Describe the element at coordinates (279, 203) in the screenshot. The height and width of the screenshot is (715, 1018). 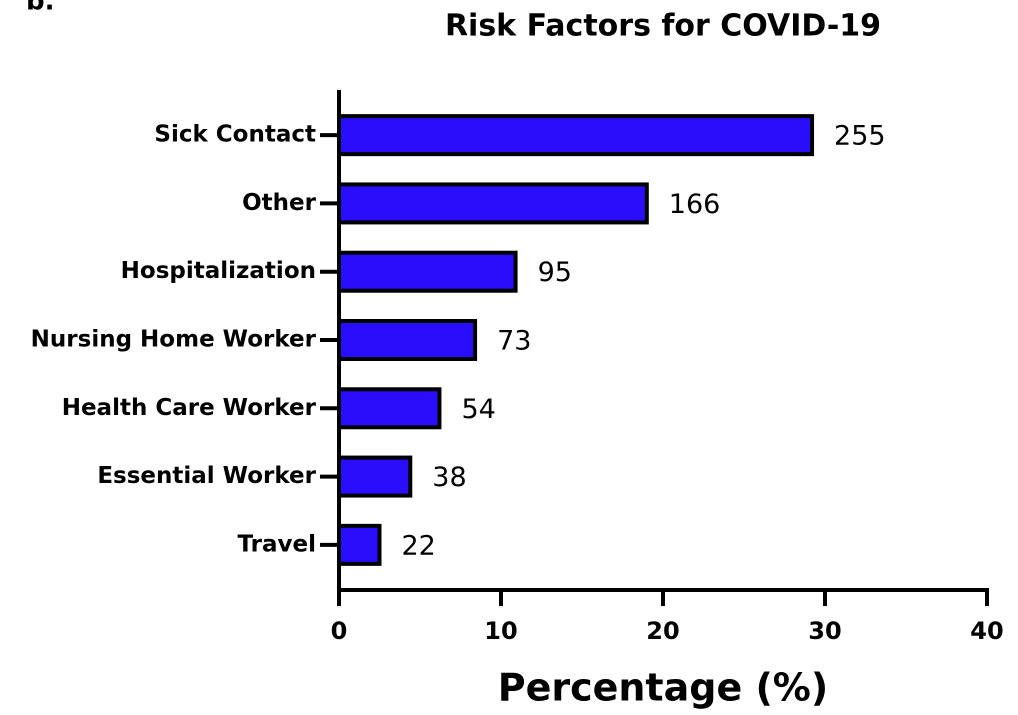
I see `y-tick-label: Other` at that location.